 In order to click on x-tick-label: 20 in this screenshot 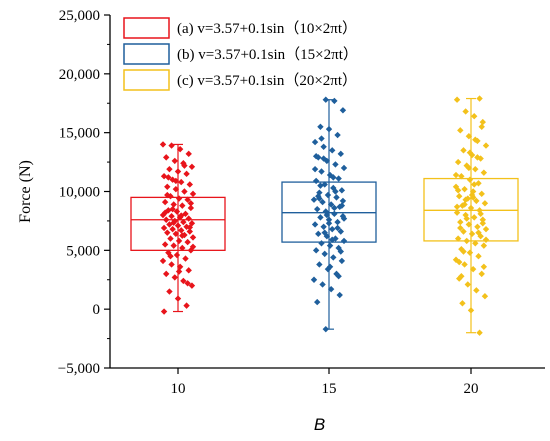, I will do `click(471, 389)`.